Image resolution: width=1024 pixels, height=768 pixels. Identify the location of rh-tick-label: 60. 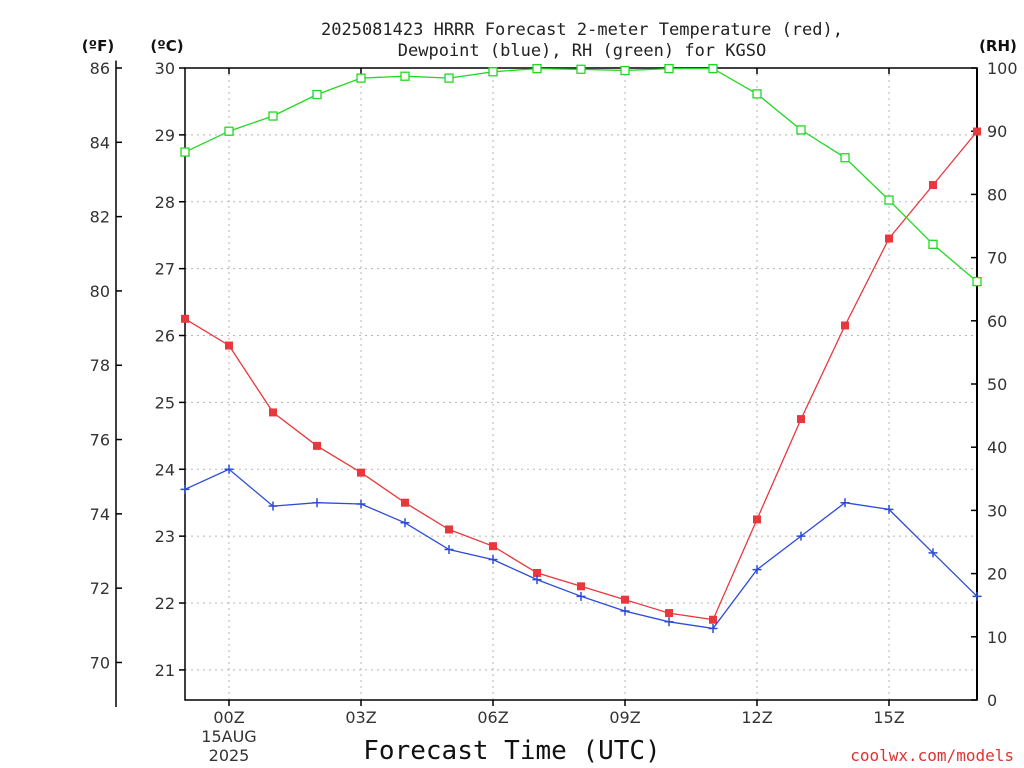
(997, 321).